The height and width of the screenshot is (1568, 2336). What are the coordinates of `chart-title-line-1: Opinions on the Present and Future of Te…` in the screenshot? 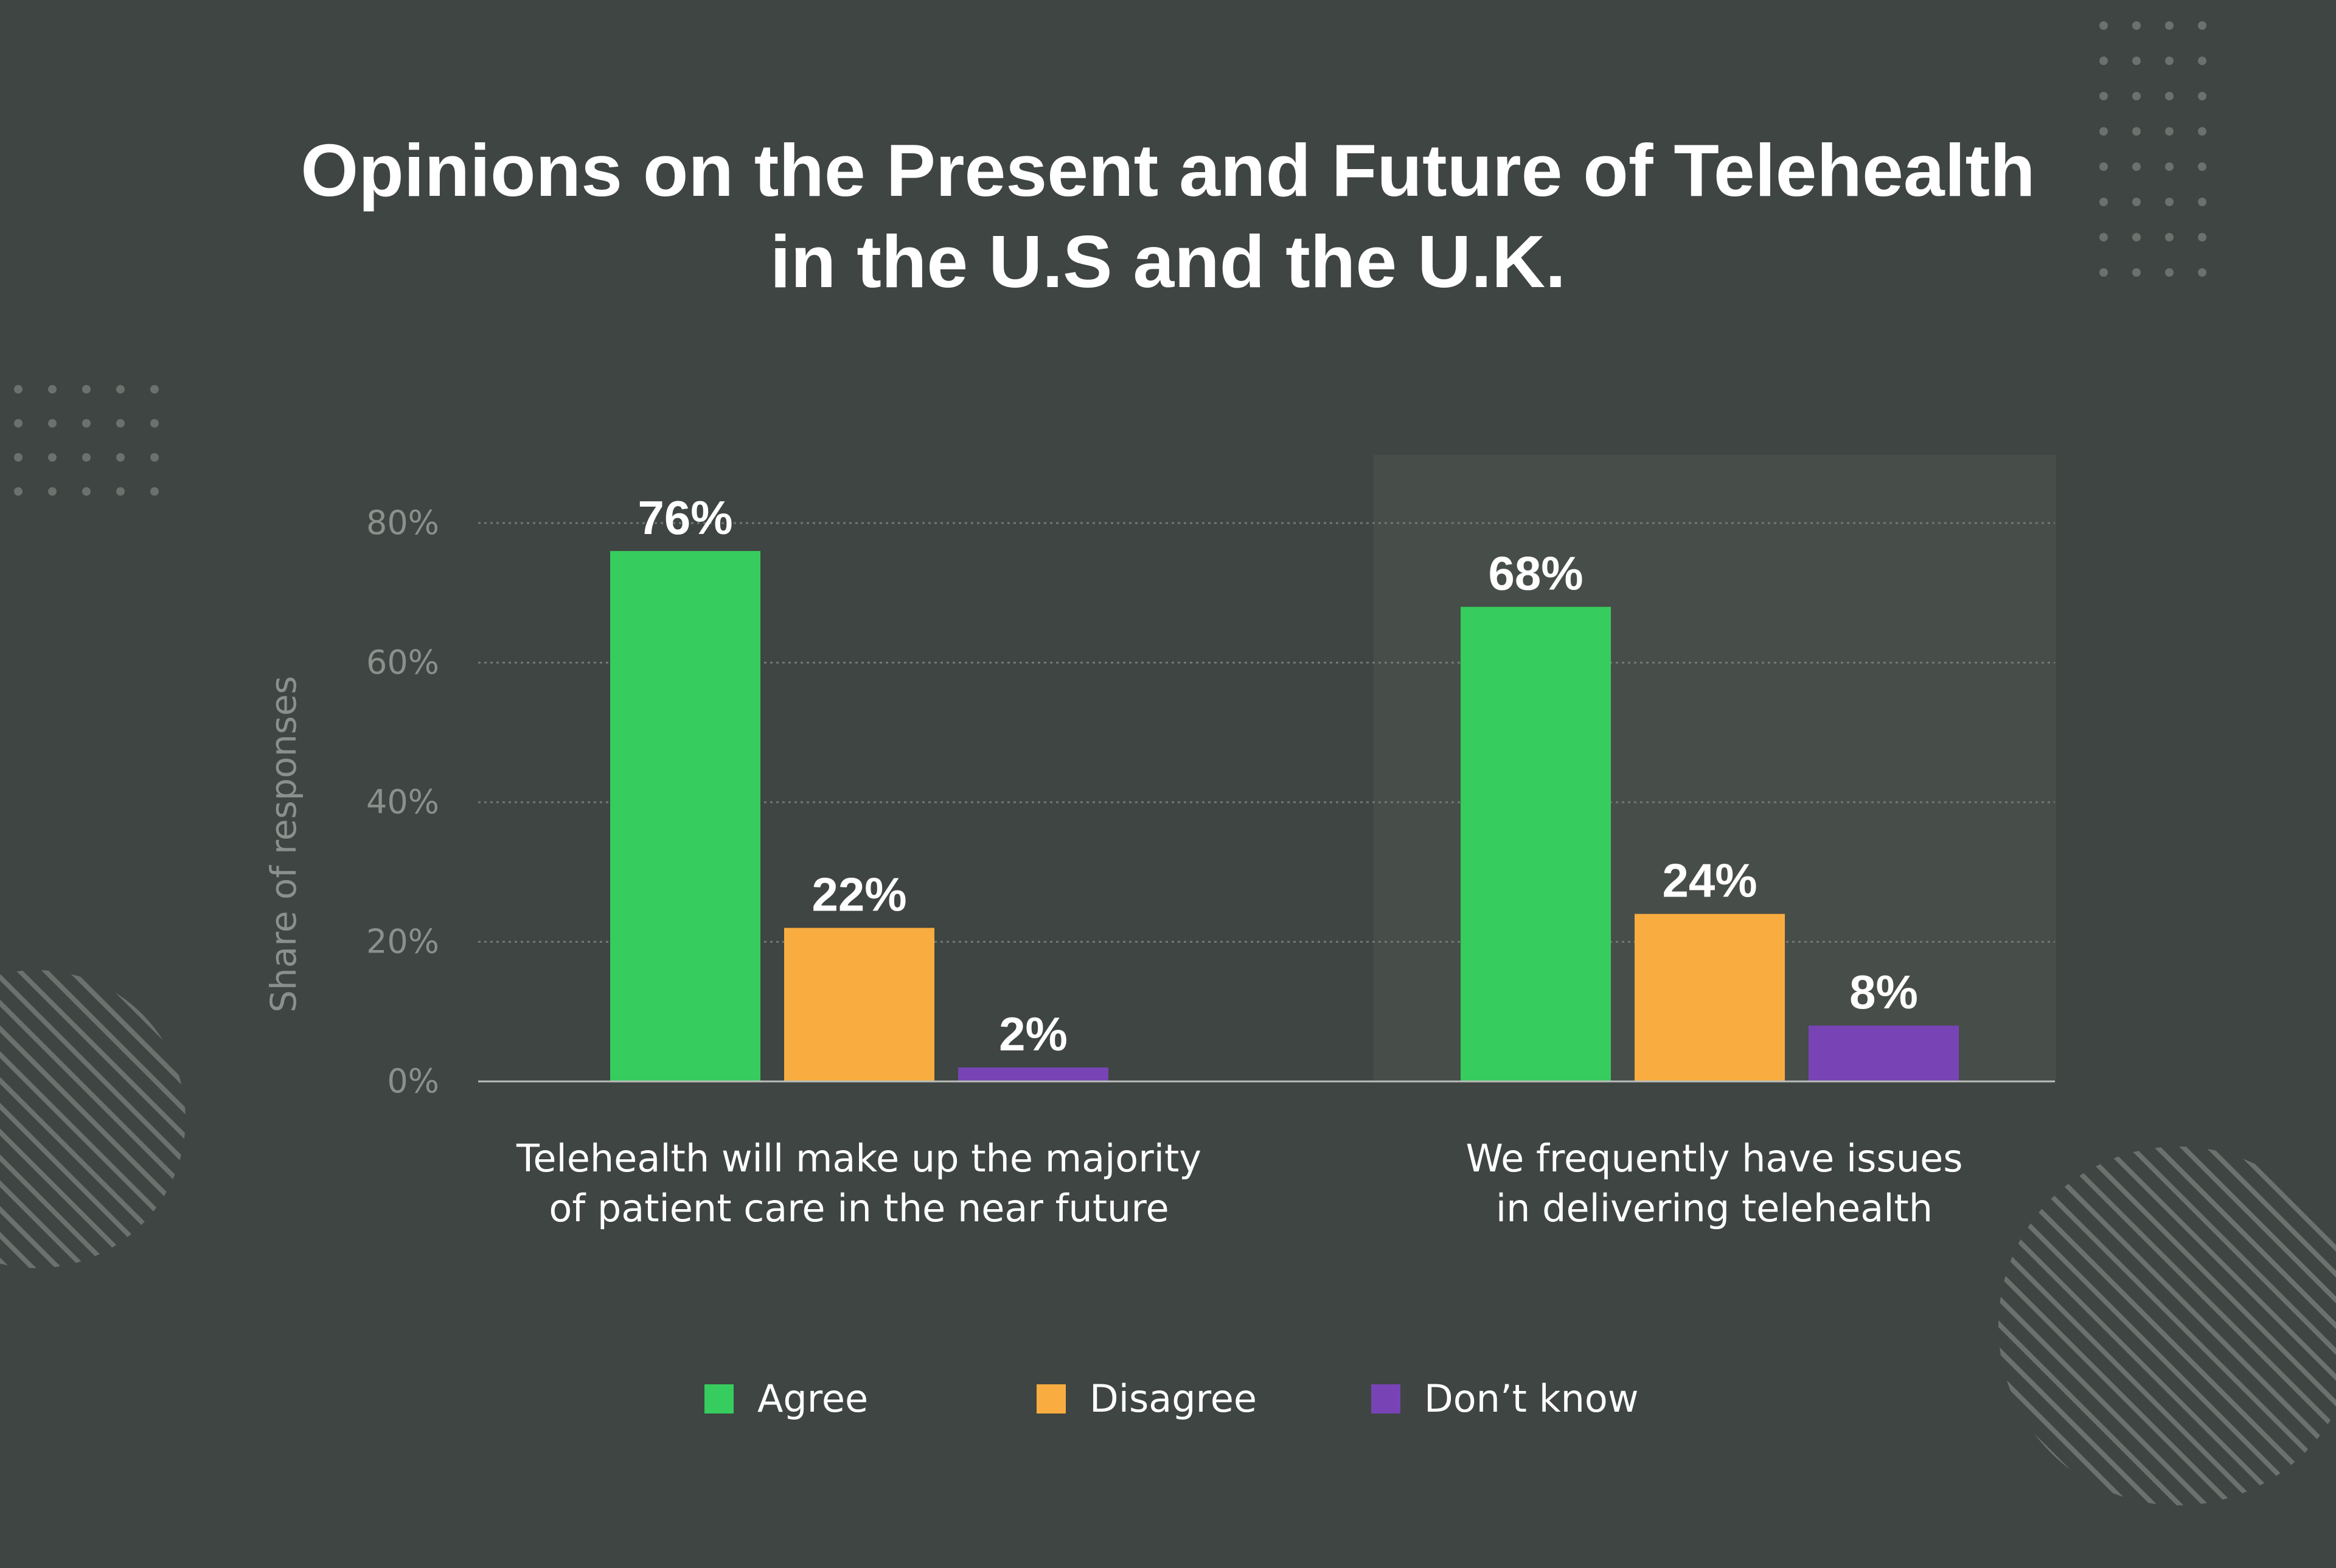 It's located at (1168, 171).